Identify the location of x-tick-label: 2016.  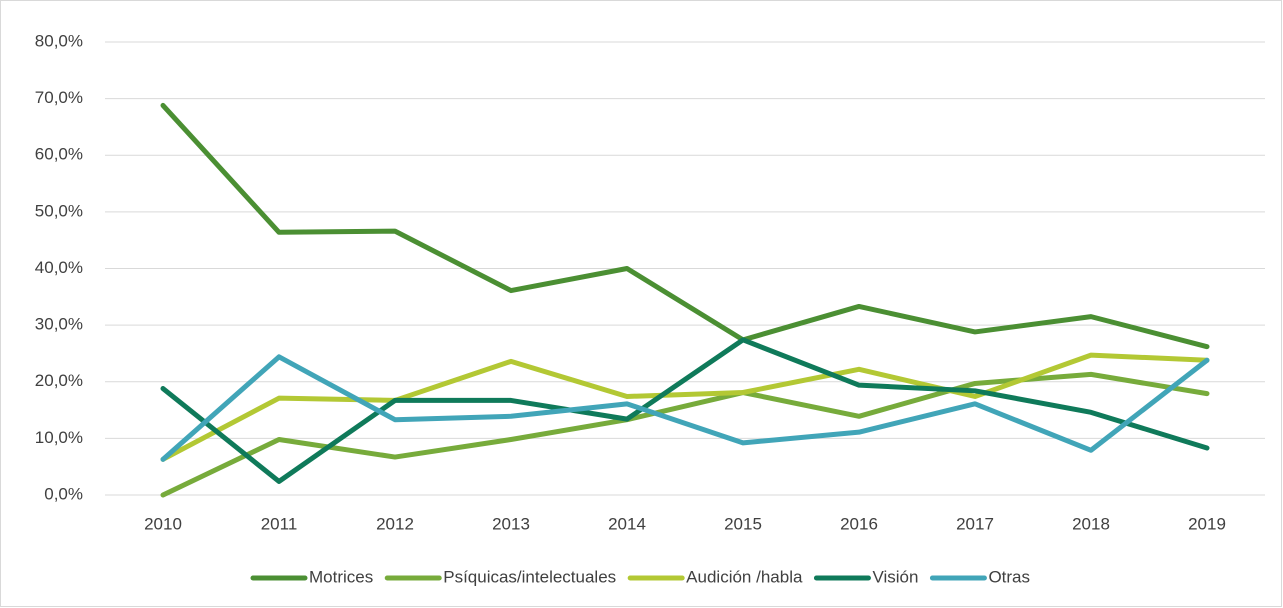
(859, 523).